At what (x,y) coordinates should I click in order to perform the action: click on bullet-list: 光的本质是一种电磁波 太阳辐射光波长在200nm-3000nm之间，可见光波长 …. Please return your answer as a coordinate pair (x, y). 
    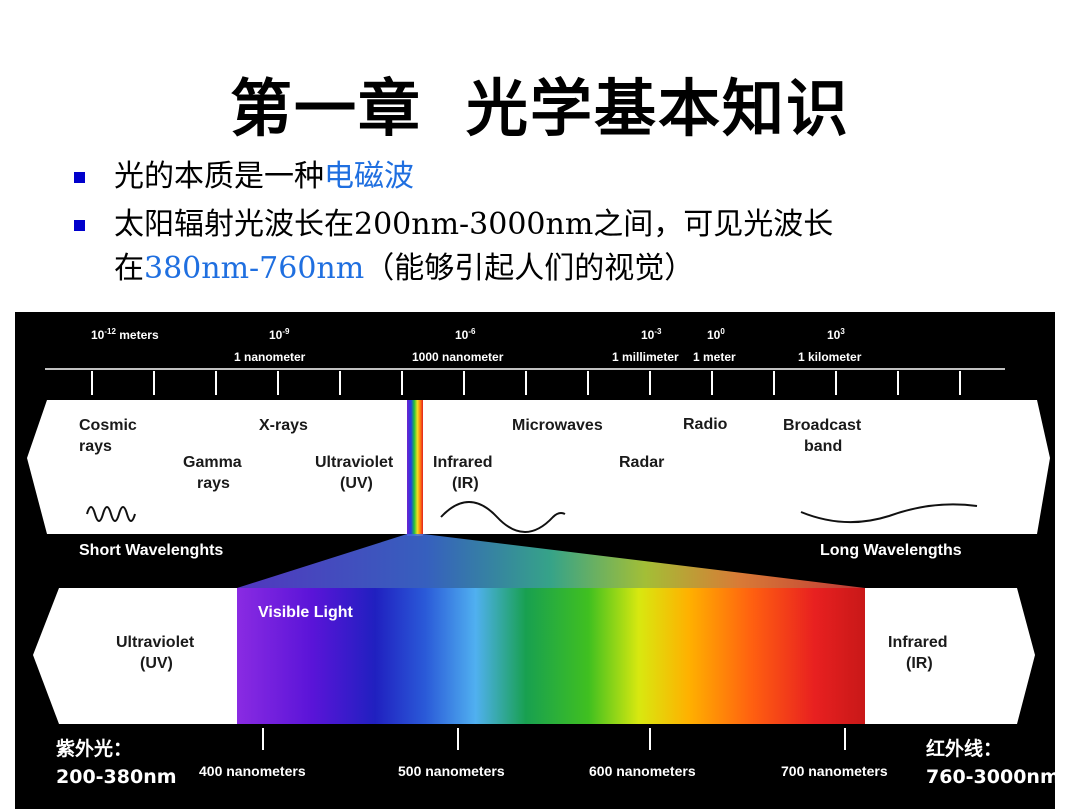
    Looking at the image, I should click on (550, 223).